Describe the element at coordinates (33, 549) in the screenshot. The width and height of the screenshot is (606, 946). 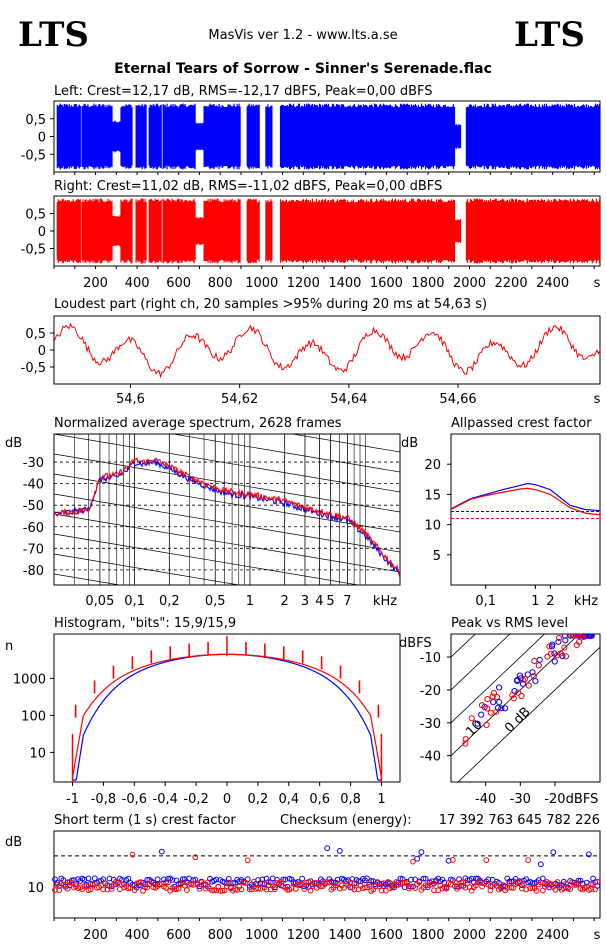
I see `y-tick-label: -70` at that location.